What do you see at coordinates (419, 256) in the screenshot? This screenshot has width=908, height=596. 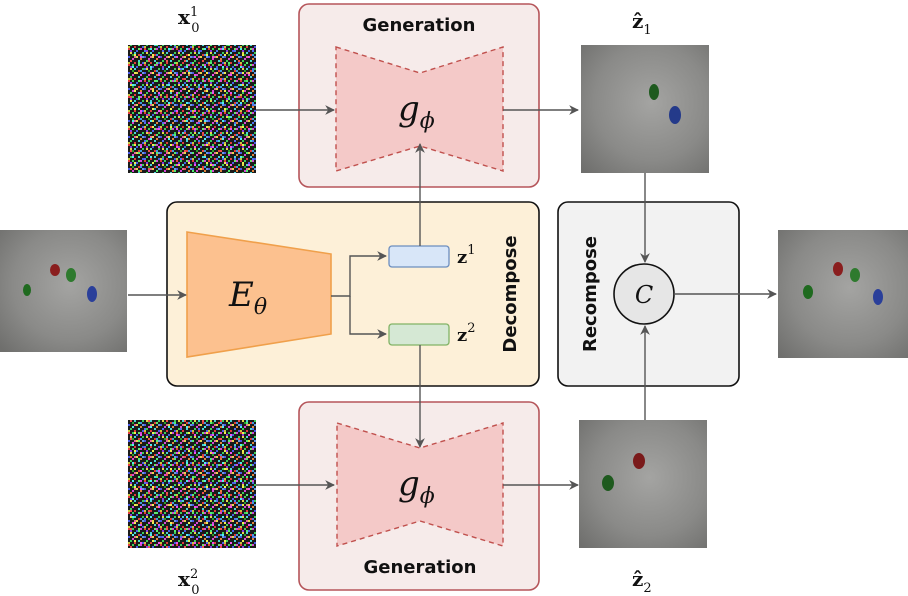 I see `latent-z1-box` at bounding box center [419, 256].